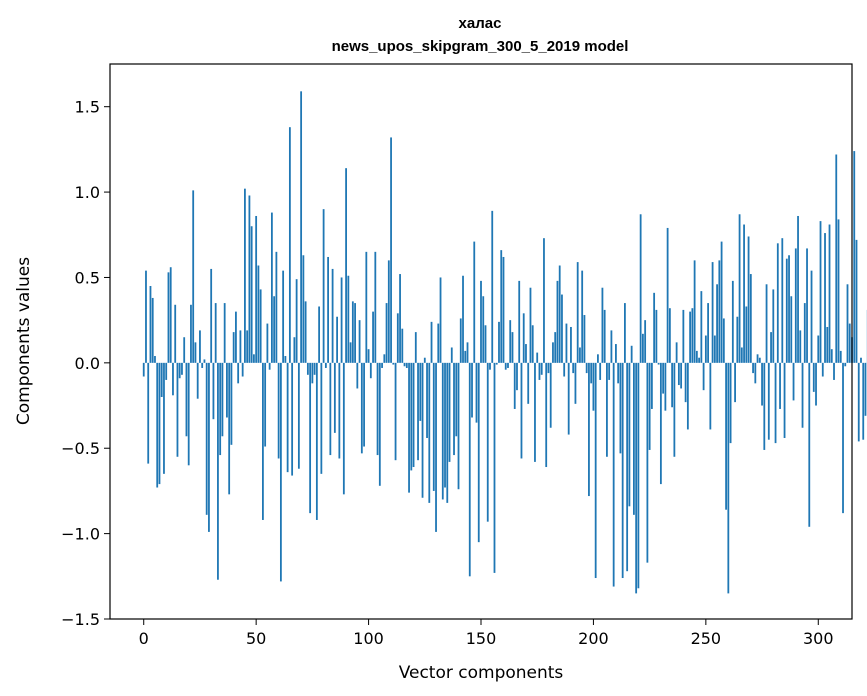 This screenshot has width=867, height=696. Describe the element at coordinates (80, 534) in the screenshot. I see `y-tick-label: −1.0` at that location.